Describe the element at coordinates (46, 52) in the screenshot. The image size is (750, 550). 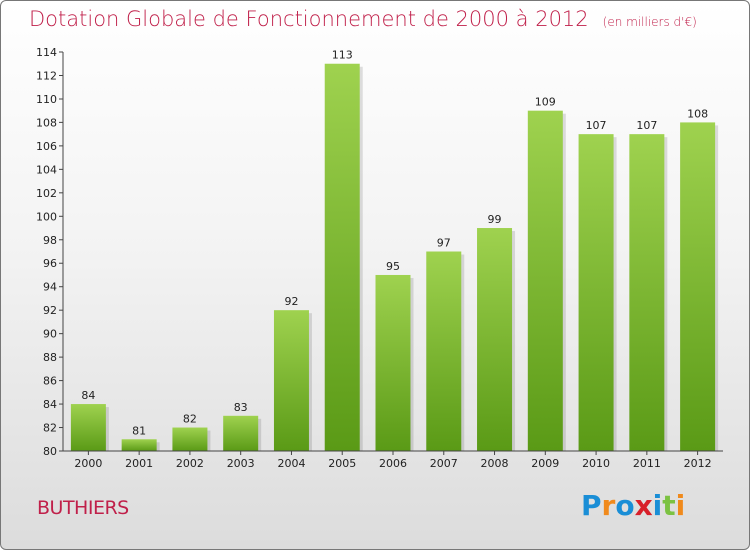
I see `y-tick-label: 114` at that location.